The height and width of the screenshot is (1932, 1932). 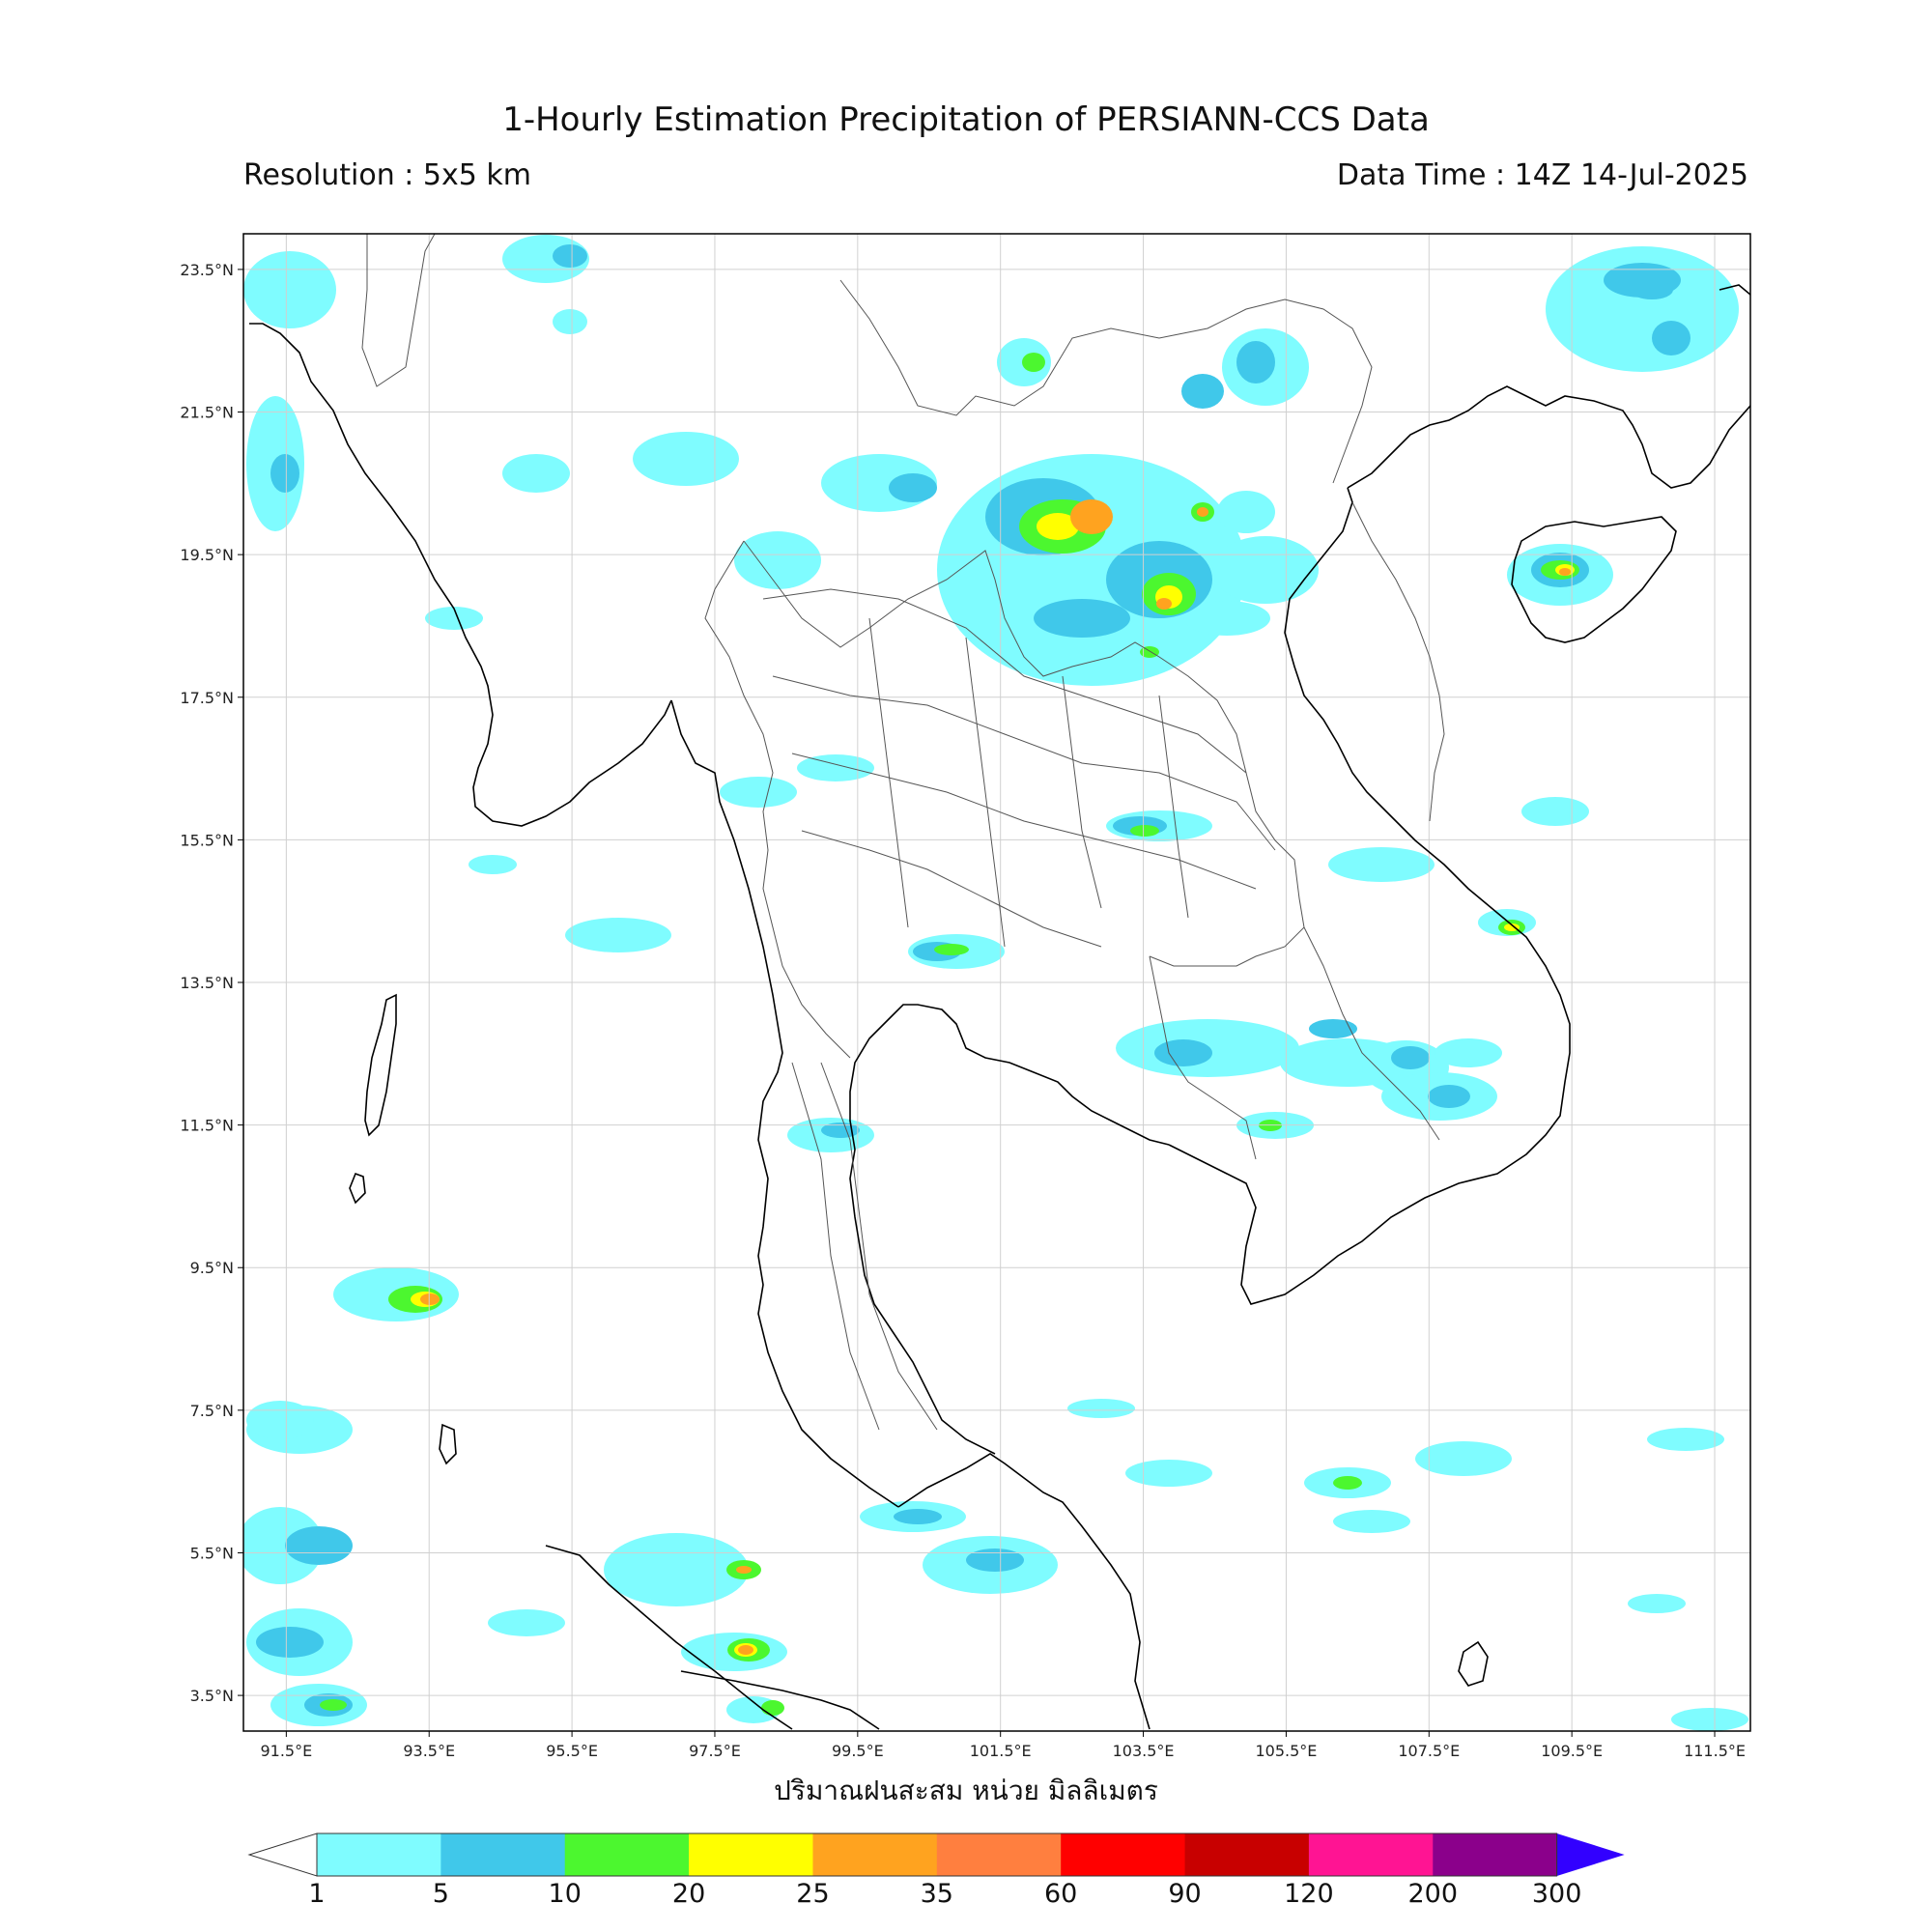 I want to click on lat-tick-label: 19.5°N, so click(x=207, y=555).